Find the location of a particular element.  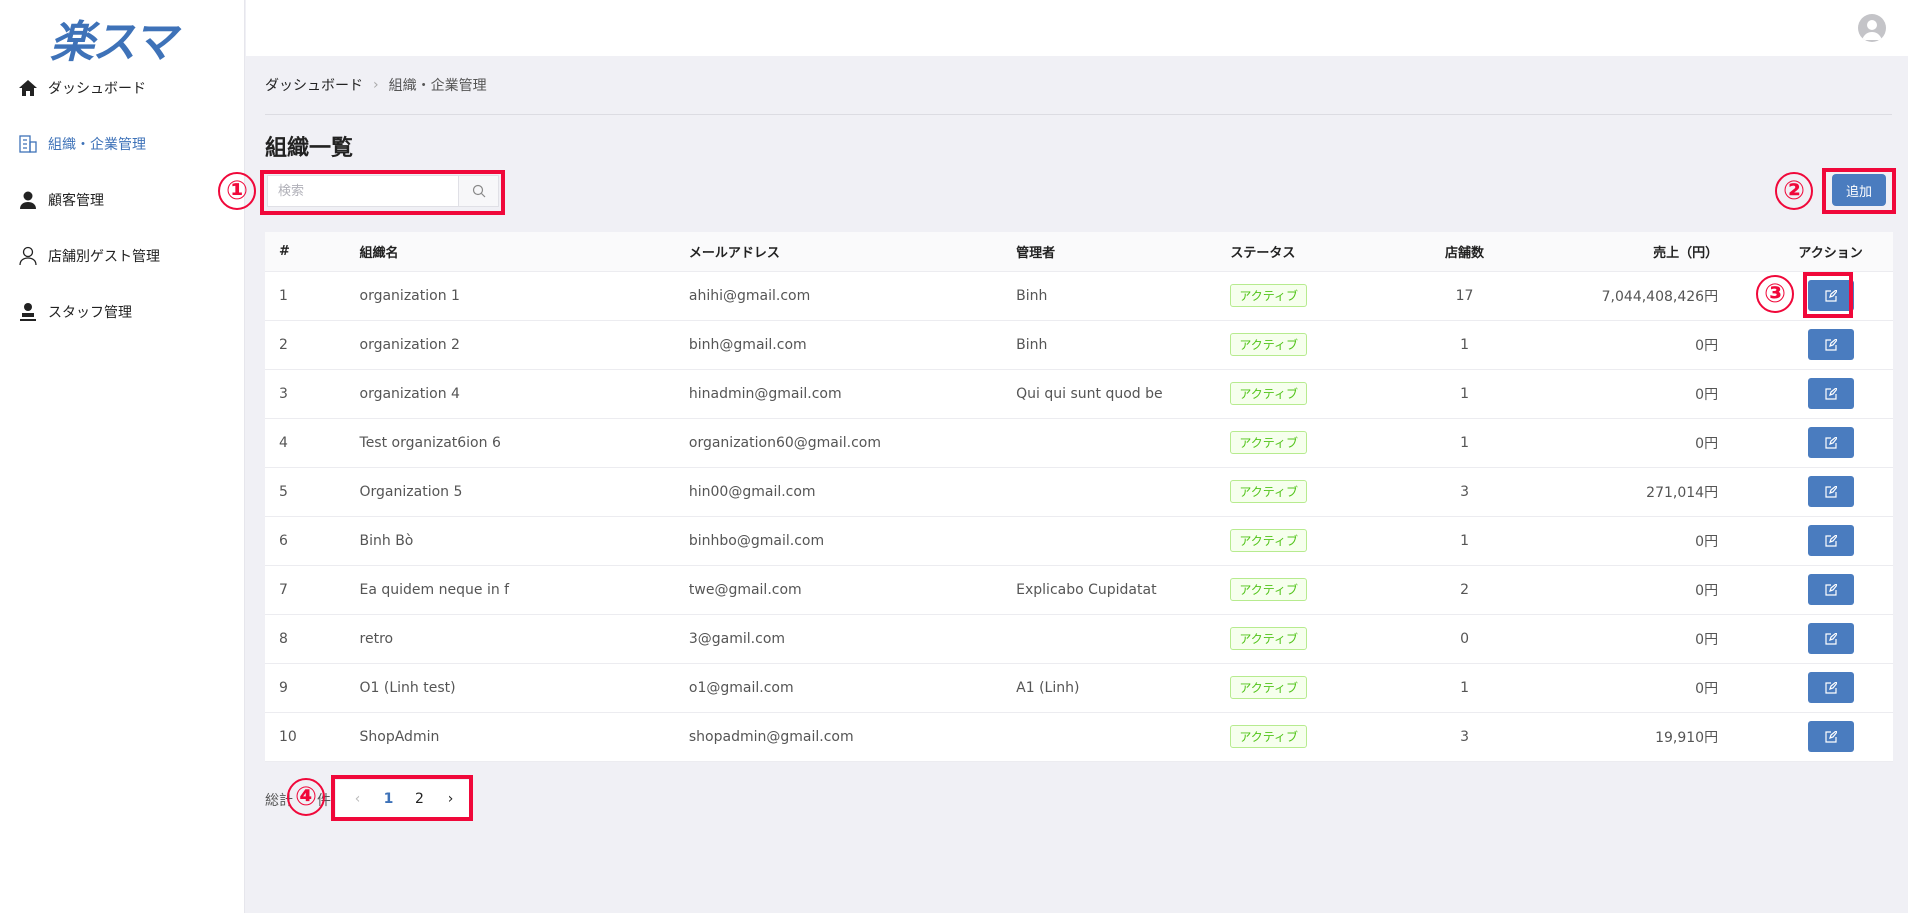

table-cell: hinadmin@gmail.com is located at coordinates (838, 394).